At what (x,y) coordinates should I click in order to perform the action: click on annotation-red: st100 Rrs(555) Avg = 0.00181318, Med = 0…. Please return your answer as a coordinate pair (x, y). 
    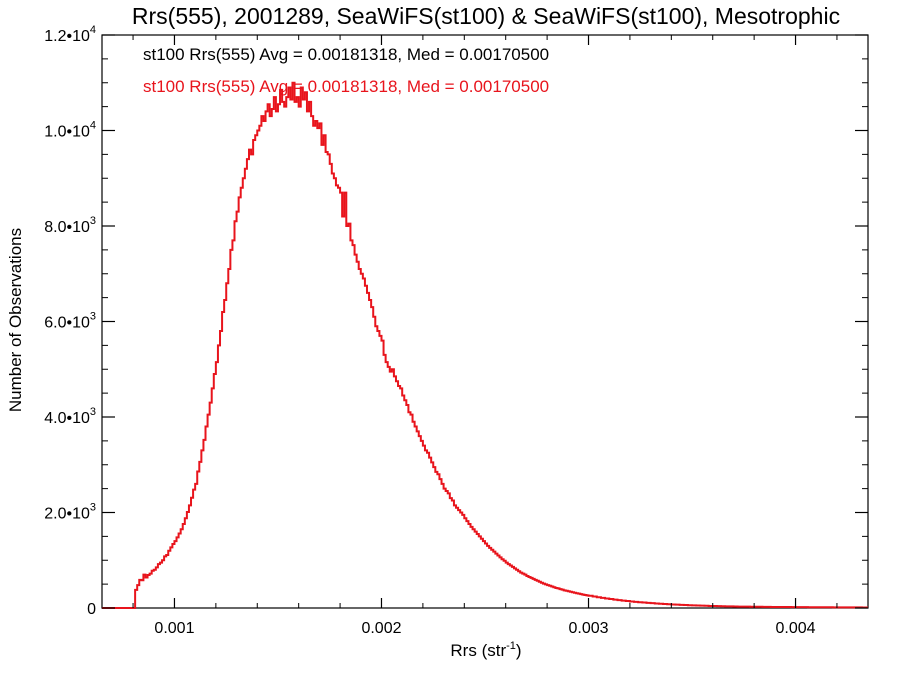
    Looking at the image, I should click on (346, 86).